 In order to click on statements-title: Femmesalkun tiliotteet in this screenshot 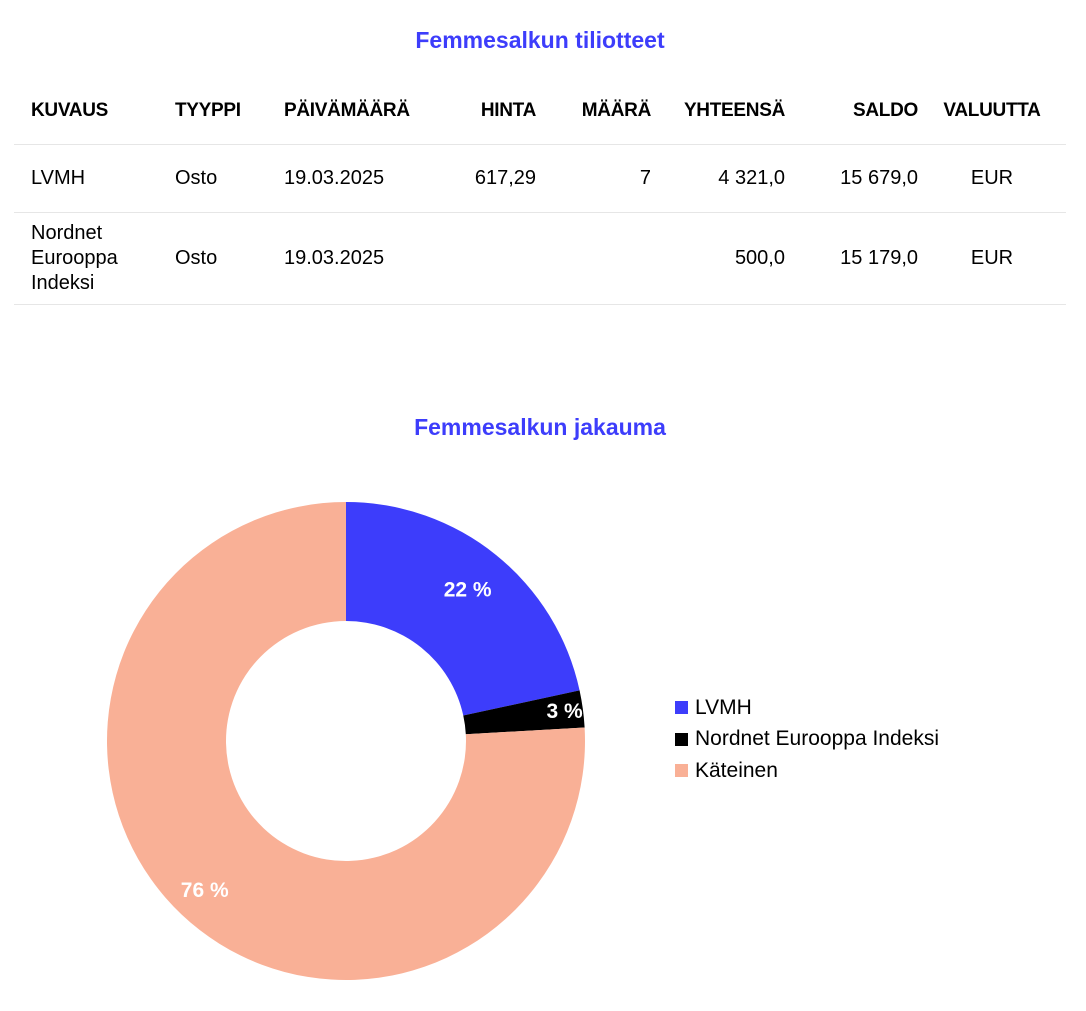, I will do `click(540, 40)`.